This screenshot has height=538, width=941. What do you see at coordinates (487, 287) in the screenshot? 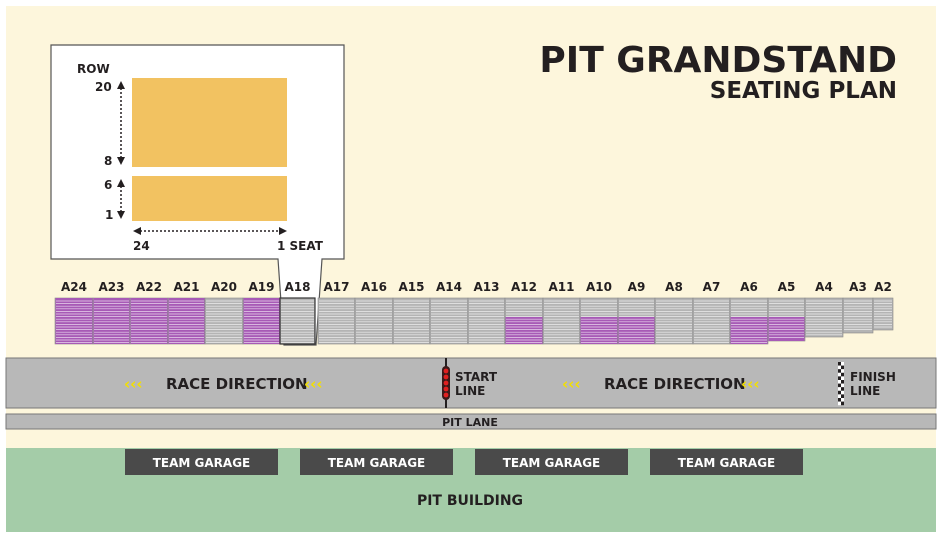
I see `section-label-a13: A13` at bounding box center [487, 287].